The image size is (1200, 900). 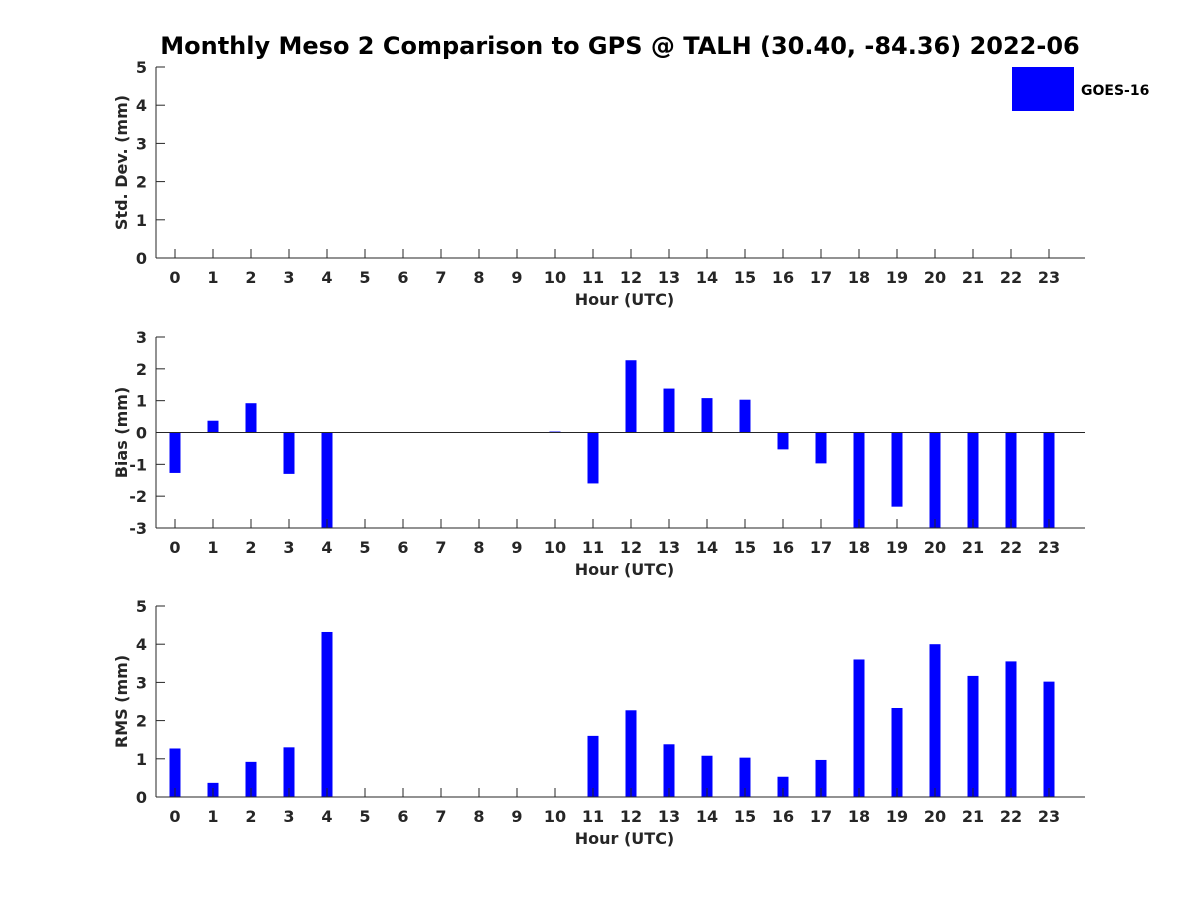 What do you see at coordinates (631, 547) in the screenshot?
I see `bias-x-tick-label: 12` at bounding box center [631, 547].